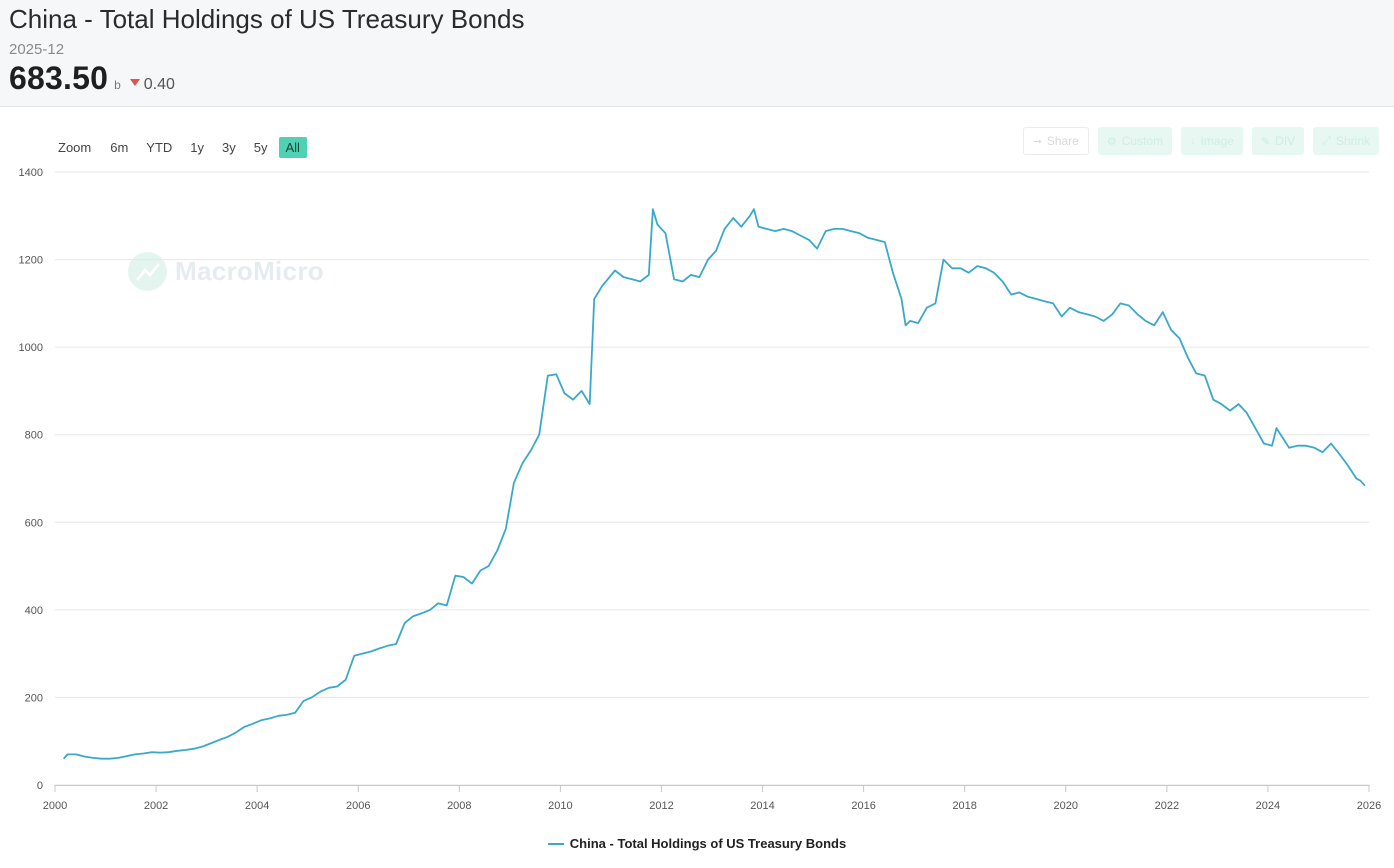  I want to click on x-tick-label: 2016, so click(863, 806).